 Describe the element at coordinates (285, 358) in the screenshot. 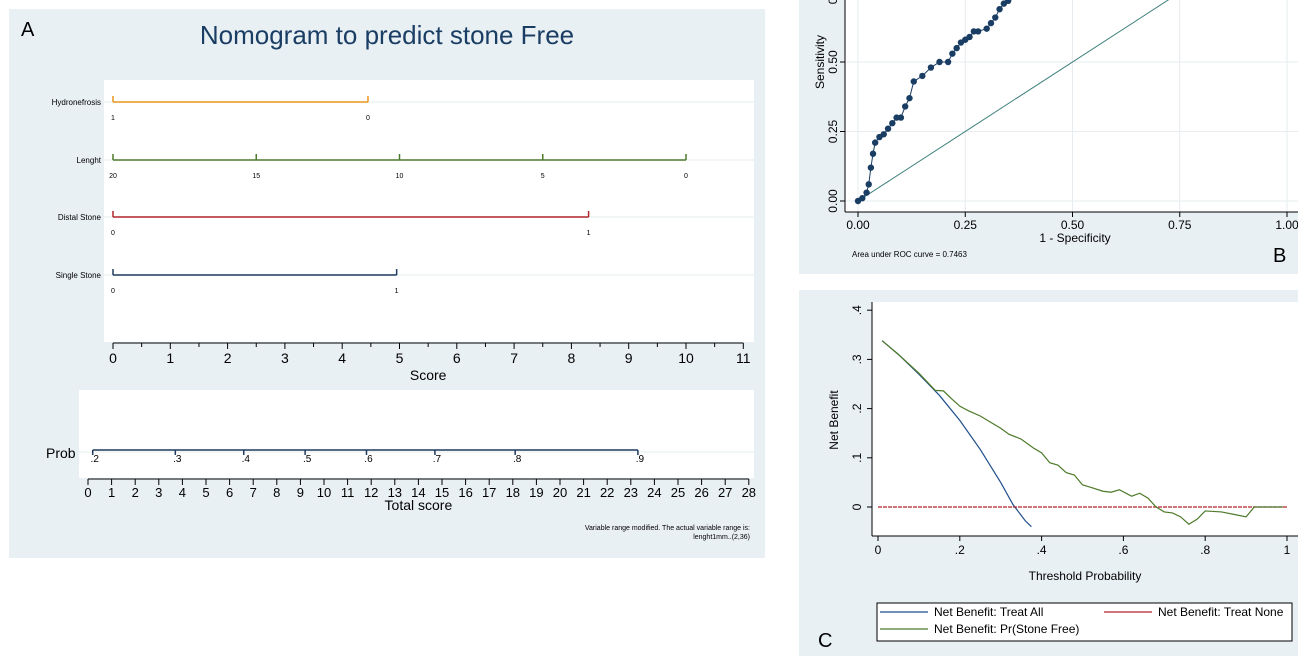

I see `score-tick-label: 3` at that location.